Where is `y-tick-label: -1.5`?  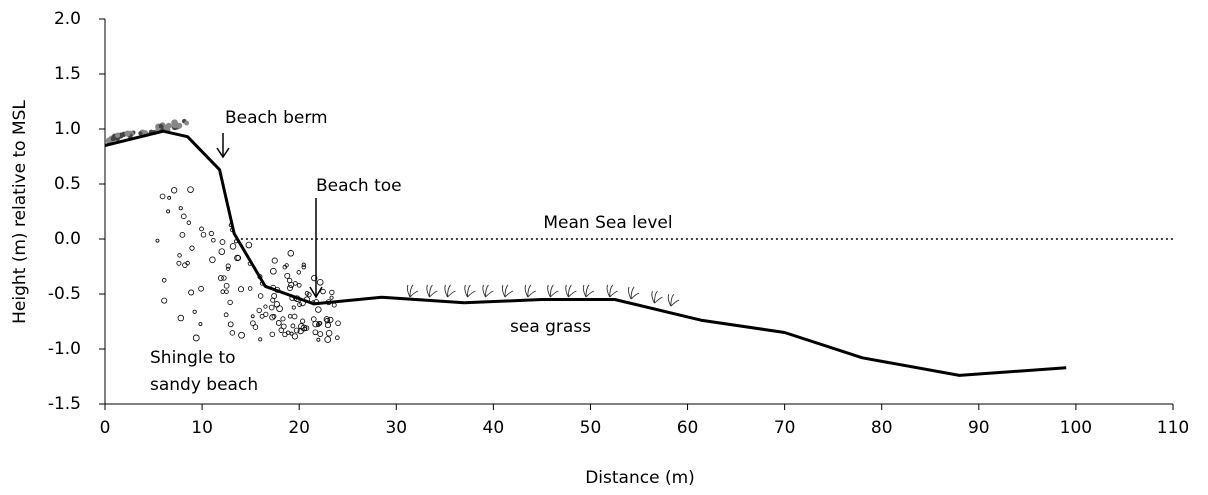 y-tick-label: -1.5 is located at coordinates (64, 404).